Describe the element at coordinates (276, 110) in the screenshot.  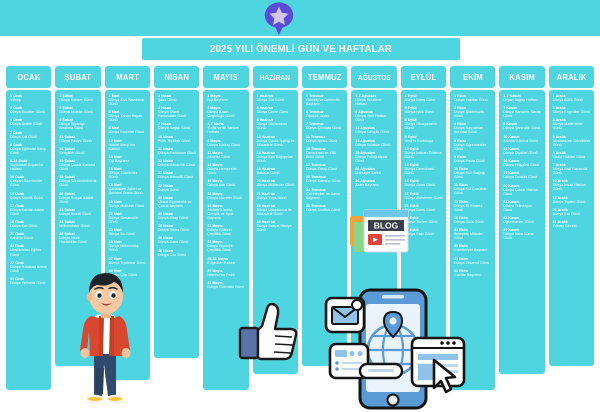
I see `calendar-entry: 5 Haziran Dünya Çevre Günü` at that location.